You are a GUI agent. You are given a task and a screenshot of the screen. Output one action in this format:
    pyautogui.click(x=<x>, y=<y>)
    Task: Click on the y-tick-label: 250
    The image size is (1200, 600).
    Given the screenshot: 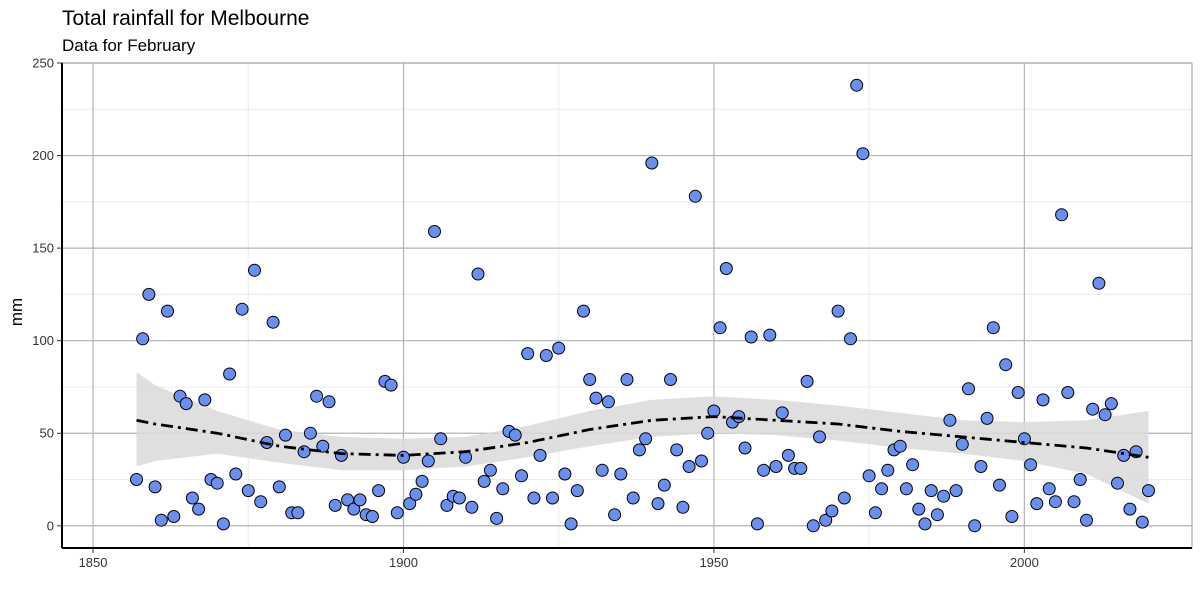 What is the action you would take?
    pyautogui.click(x=43, y=63)
    